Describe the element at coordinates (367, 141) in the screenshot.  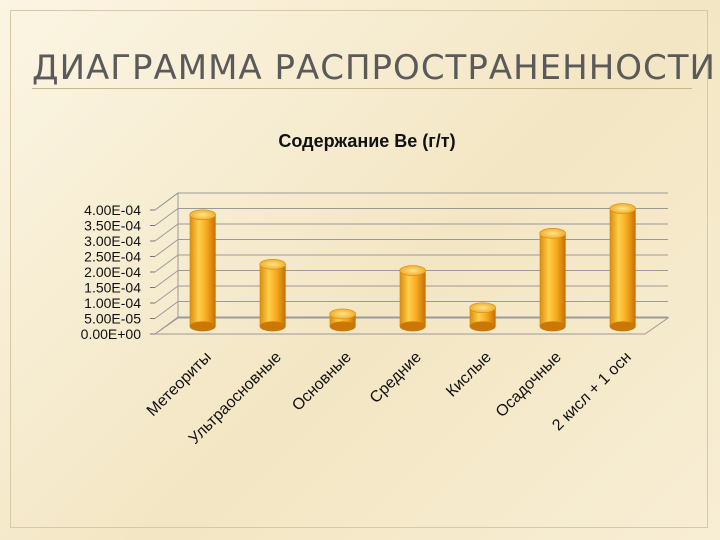
I see `chart-title: Содержание Ве (г/т)` at that location.